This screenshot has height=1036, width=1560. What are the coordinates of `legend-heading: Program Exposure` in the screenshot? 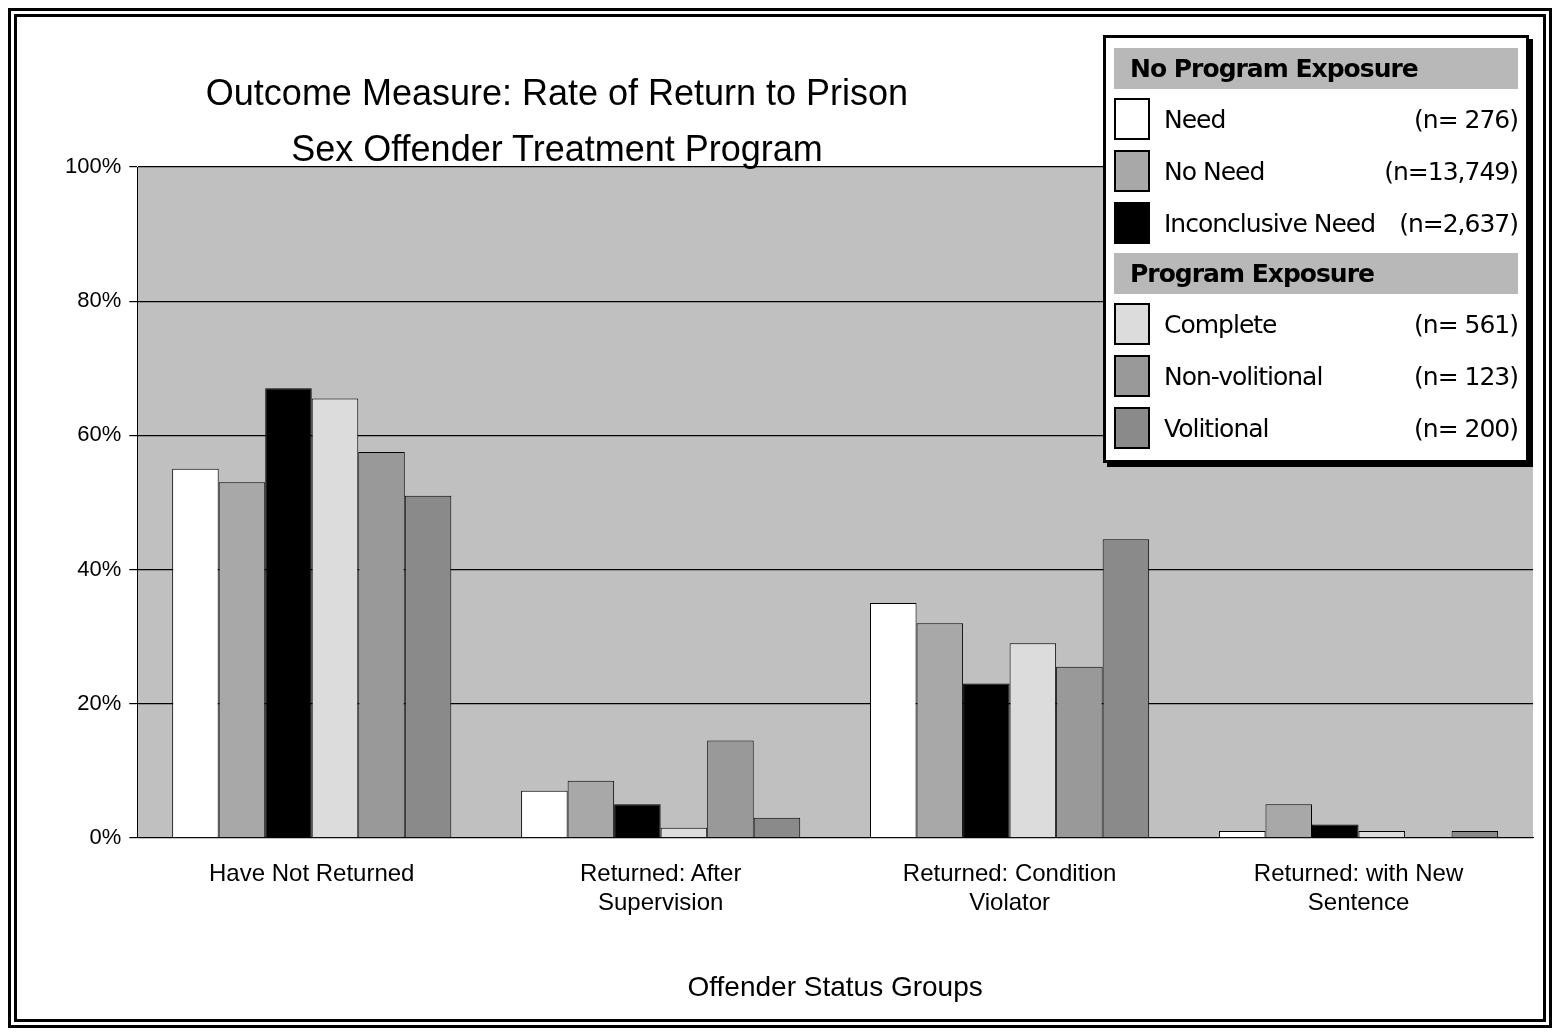 It's located at (1316, 273).